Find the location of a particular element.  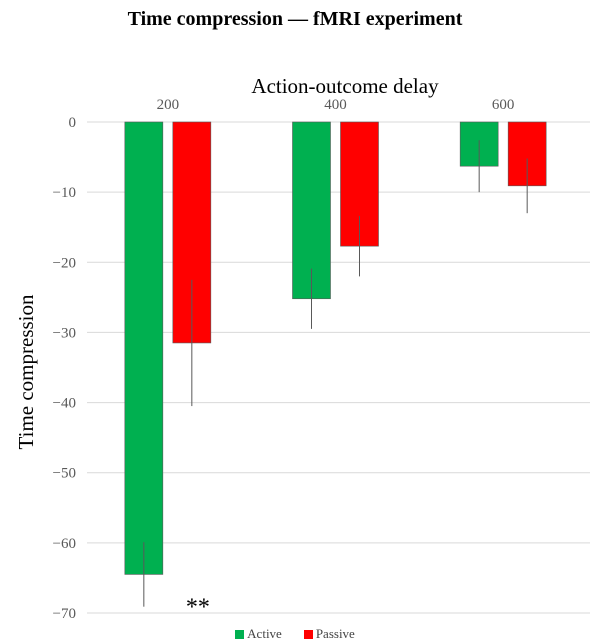

y-tick-label: 0 is located at coordinates (73, 123).